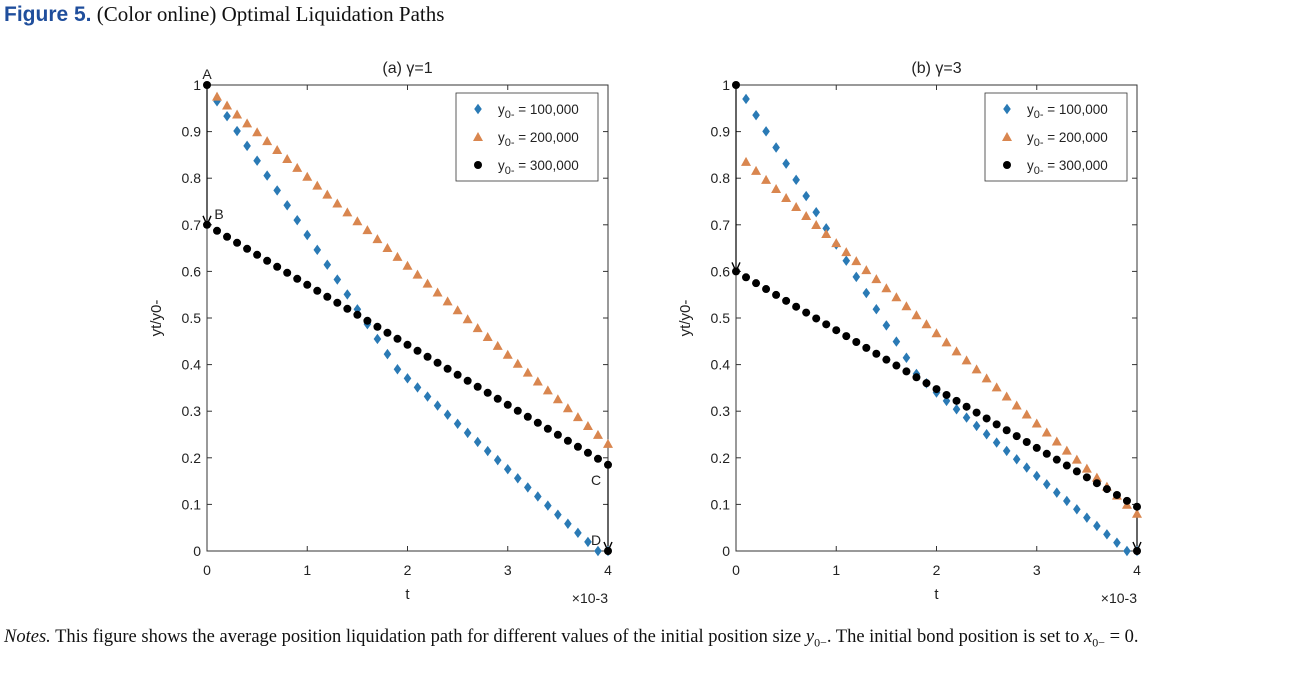  Describe the element at coordinates (192, 178) in the screenshot. I see `y-tick-label: 0.8` at that location.